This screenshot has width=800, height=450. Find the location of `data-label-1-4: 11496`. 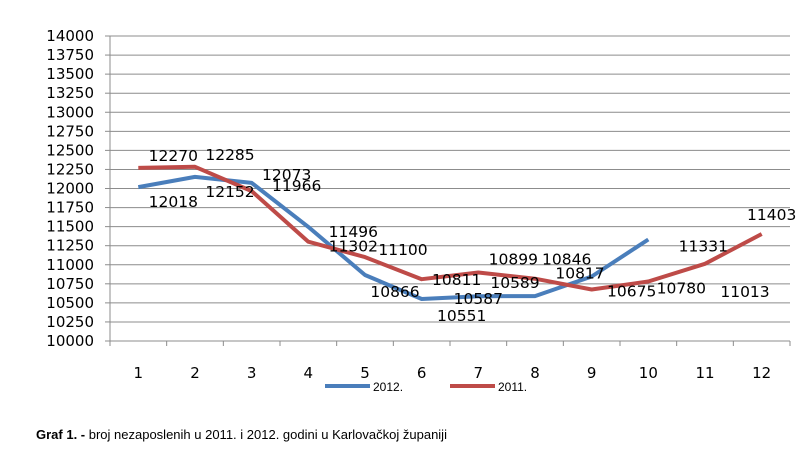

data-label-1-4: 11496 is located at coordinates (353, 232).